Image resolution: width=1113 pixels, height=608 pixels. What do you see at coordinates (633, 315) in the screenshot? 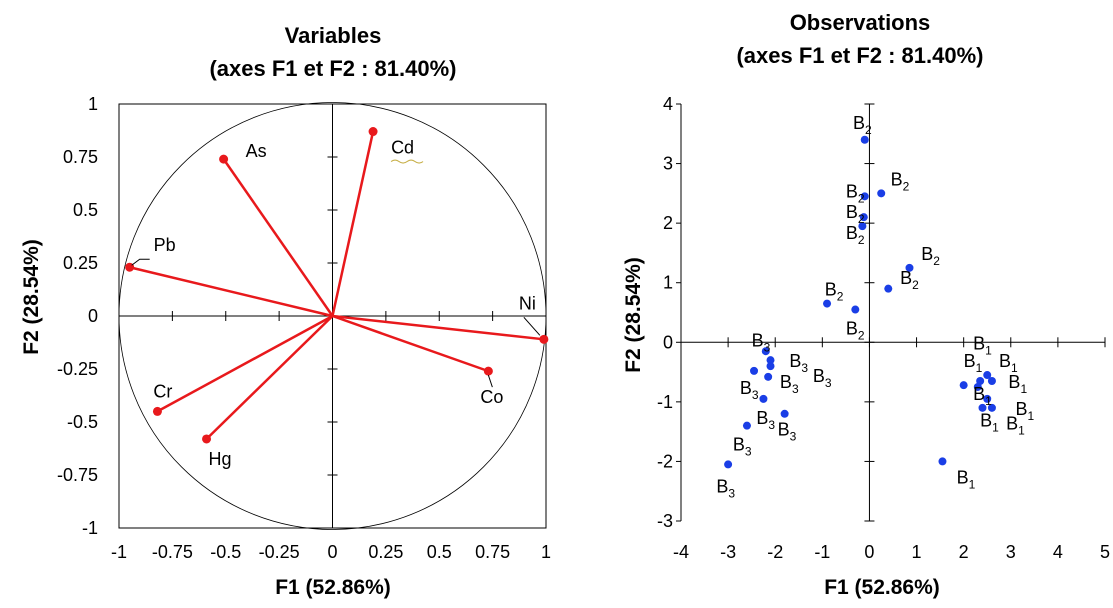
I see `observations-y-axis-label: F2 (28.54%)` at bounding box center [633, 315].